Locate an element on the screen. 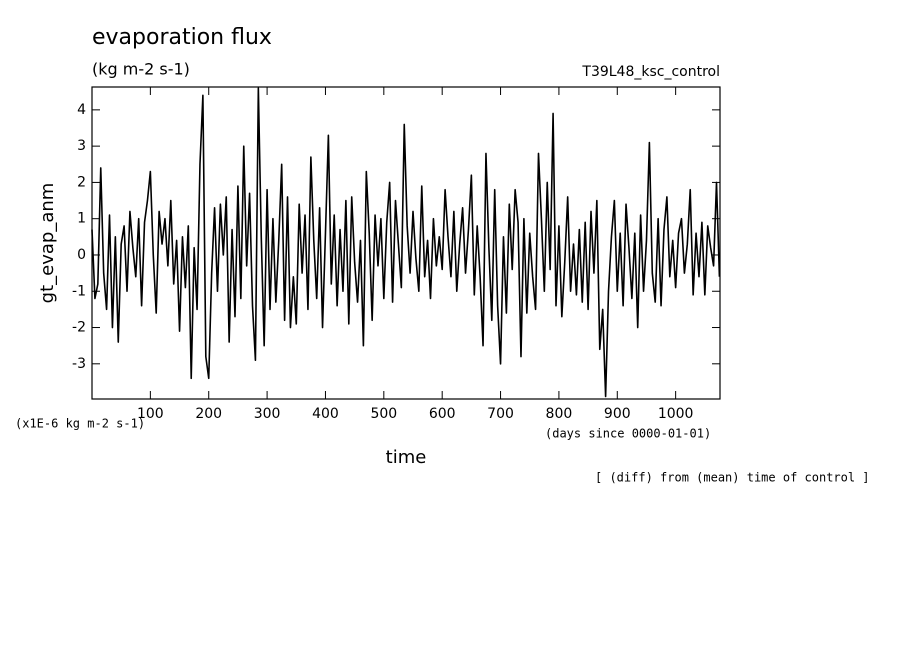 Image resolution: width=904 pixels, height=654 pixels. x-tick-label: 100 is located at coordinates (150, 414).